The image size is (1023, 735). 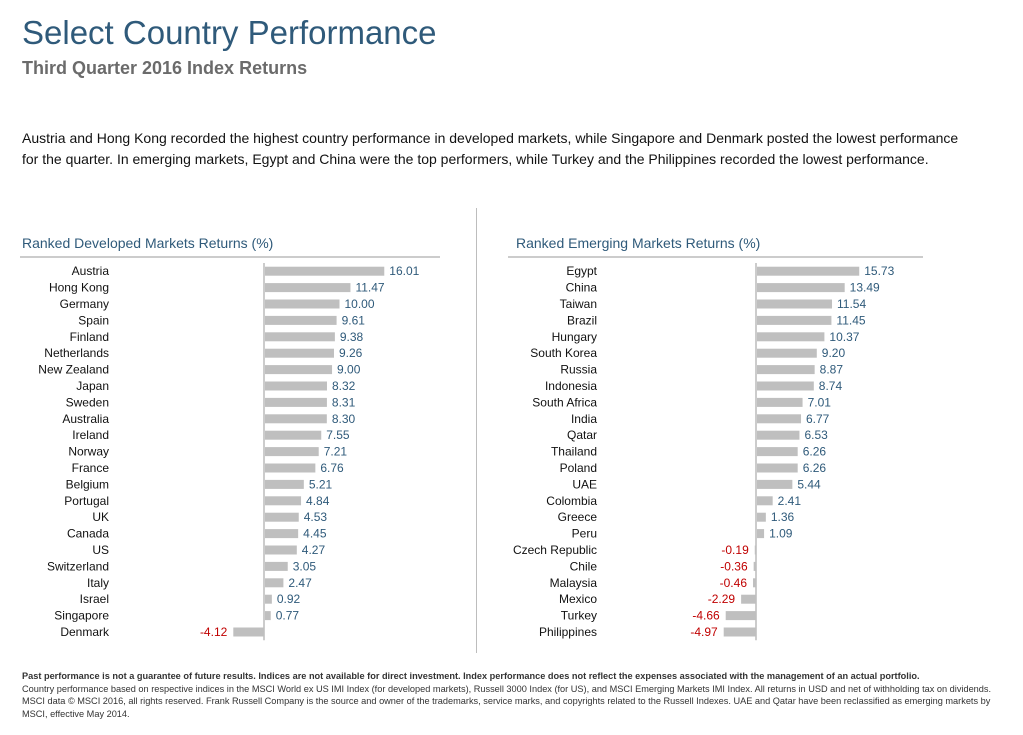 What do you see at coordinates (229, 32) in the screenshot?
I see `page-title: Select Country Performance` at bounding box center [229, 32].